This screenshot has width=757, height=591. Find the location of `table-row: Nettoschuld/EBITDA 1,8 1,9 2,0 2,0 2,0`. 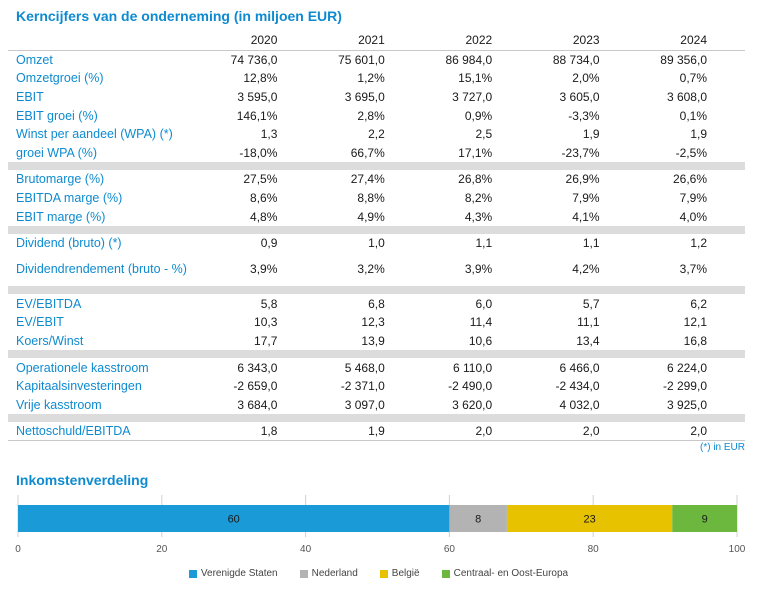

table-row: Nettoschuld/EBITDA 1,8 1,9 2,0 2,0 2,0 is located at coordinates (376, 432).